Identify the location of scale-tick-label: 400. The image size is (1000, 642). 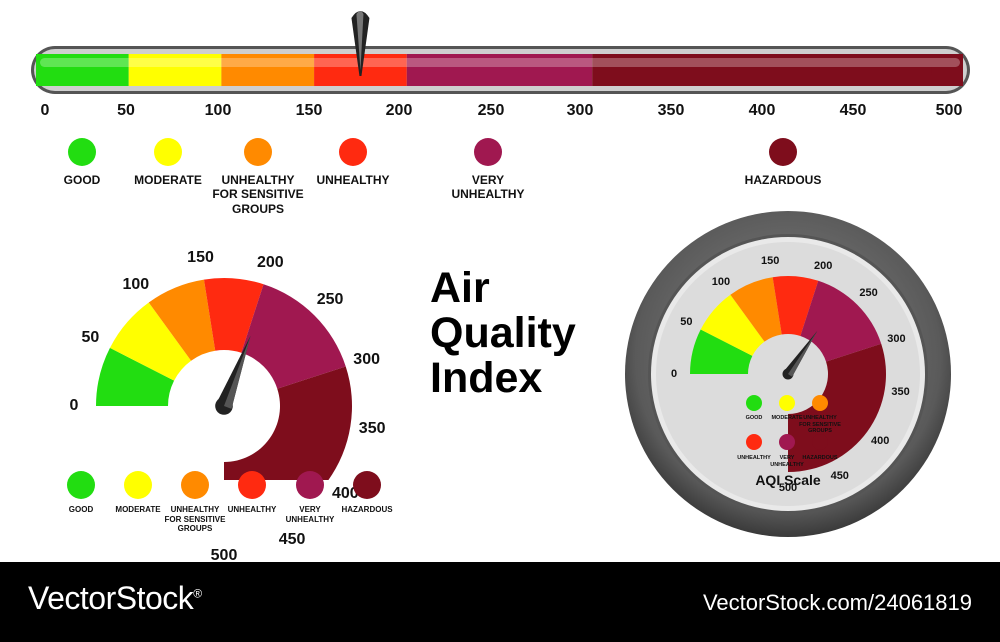
(762, 110).